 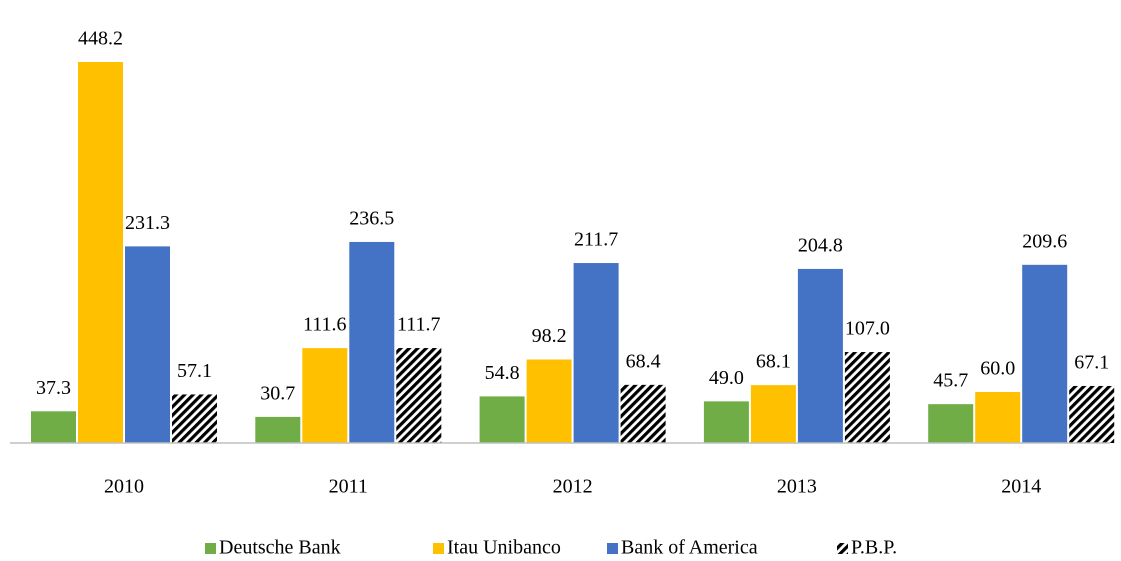 I want to click on data-label: 236.5, so click(x=371, y=219).